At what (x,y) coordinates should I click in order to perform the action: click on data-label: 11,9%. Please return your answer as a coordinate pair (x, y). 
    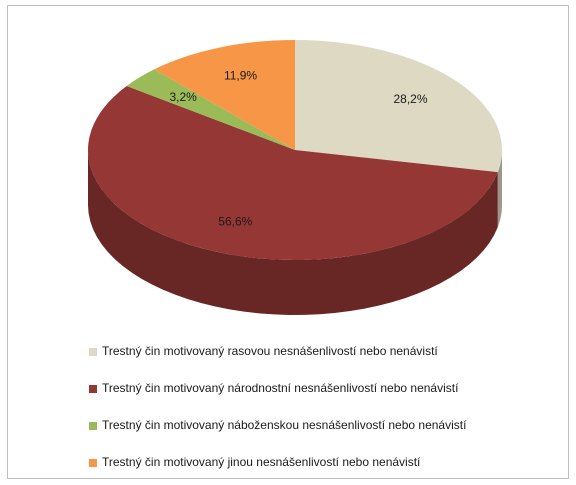
    Looking at the image, I should click on (240, 75).